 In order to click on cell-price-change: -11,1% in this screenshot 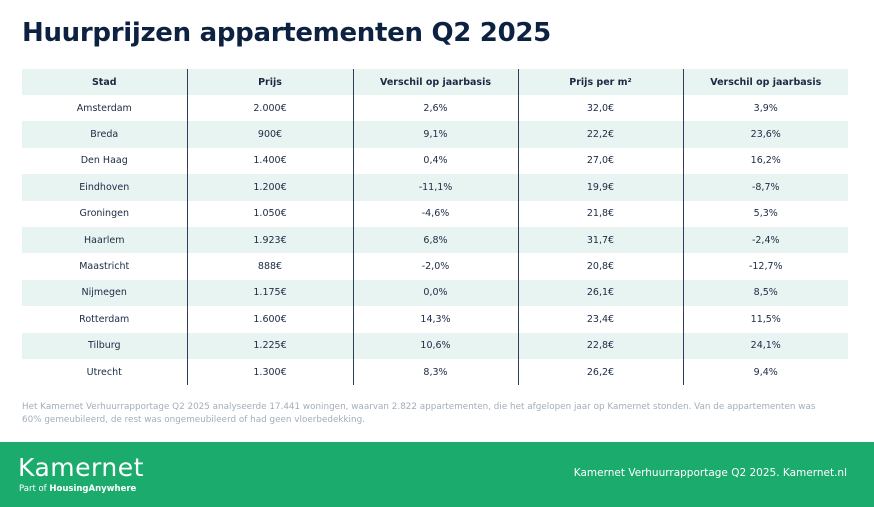, I will do `click(435, 187)`.